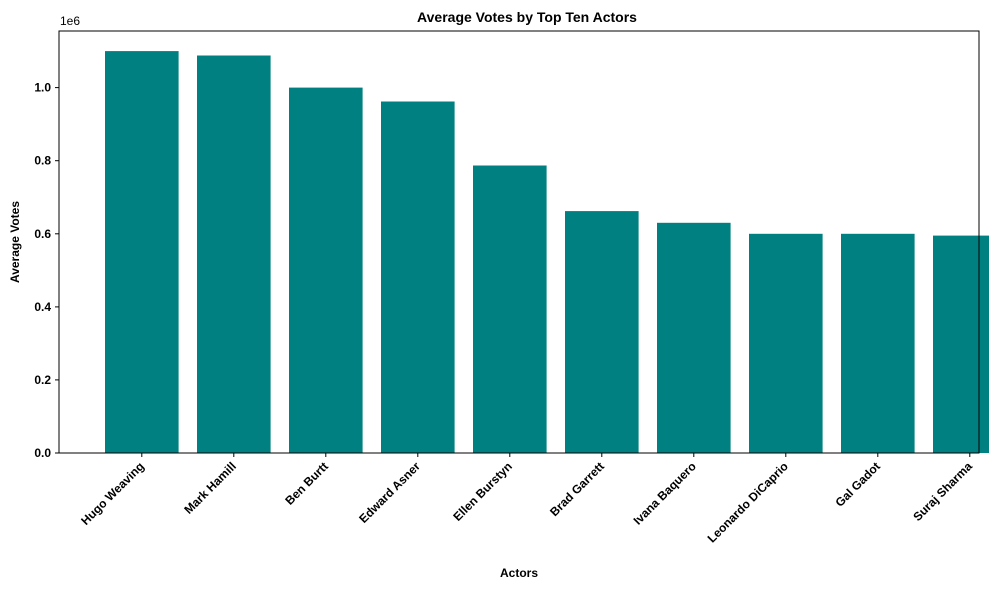  I want to click on y-tick-label: 0.8, so click(42, 161).